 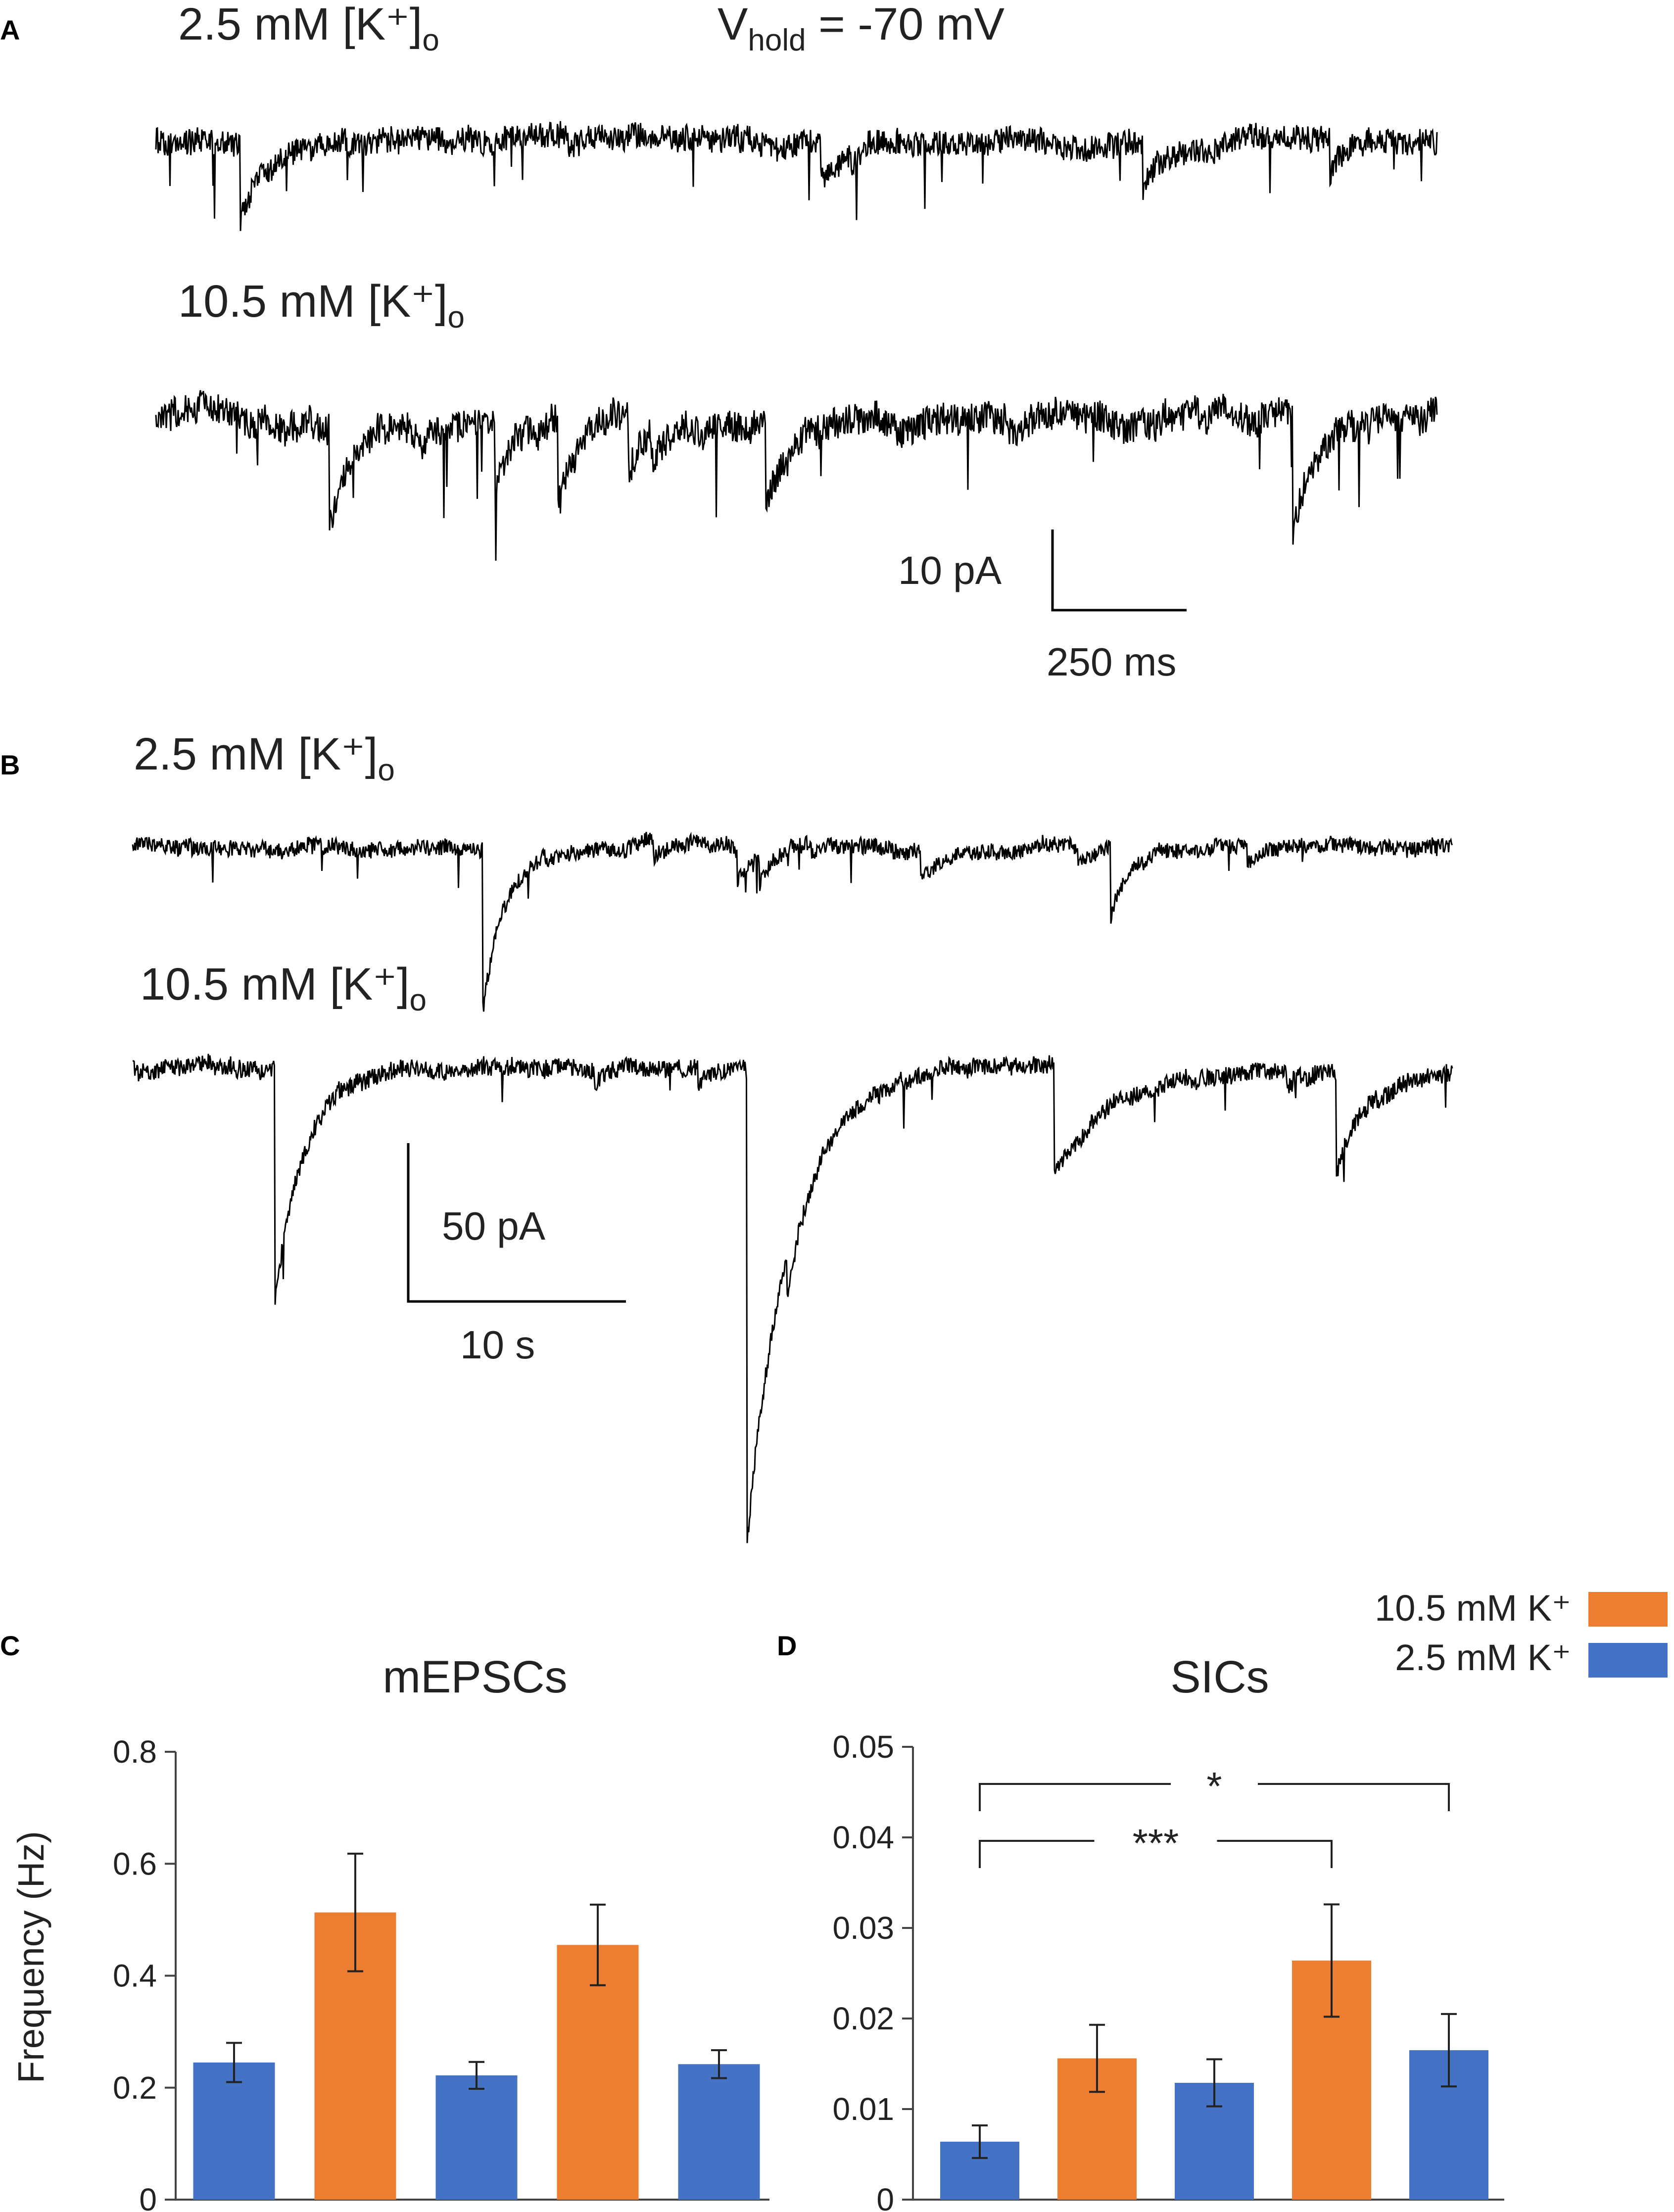 I want to click on panel-b-trace2-label: 10.5 mM [K⁺]o, so click(x=284, y=988).